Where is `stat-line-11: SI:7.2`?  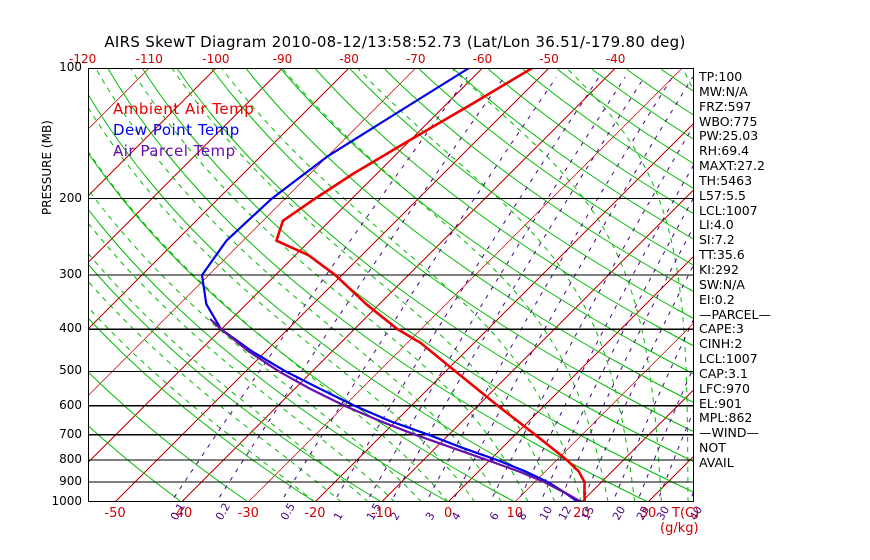 stat-line-11: SI:7.2 is located at coordinates (717, 240).